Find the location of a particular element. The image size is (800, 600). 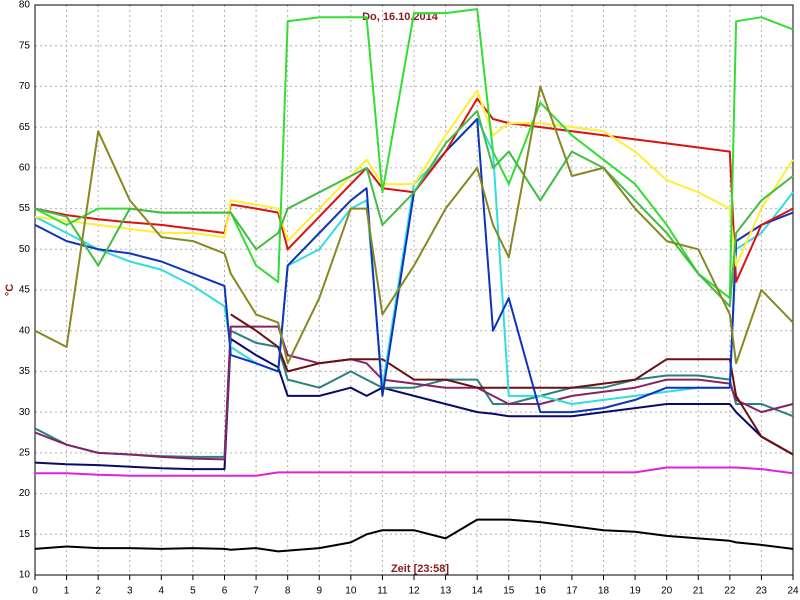

x-tick-label: 18 is located at coordinates (604, 591).